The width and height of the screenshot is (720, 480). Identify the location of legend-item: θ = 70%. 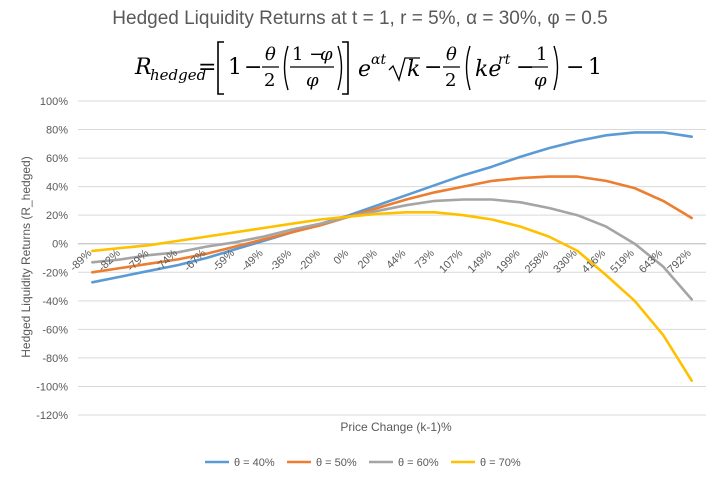
(486, 463).